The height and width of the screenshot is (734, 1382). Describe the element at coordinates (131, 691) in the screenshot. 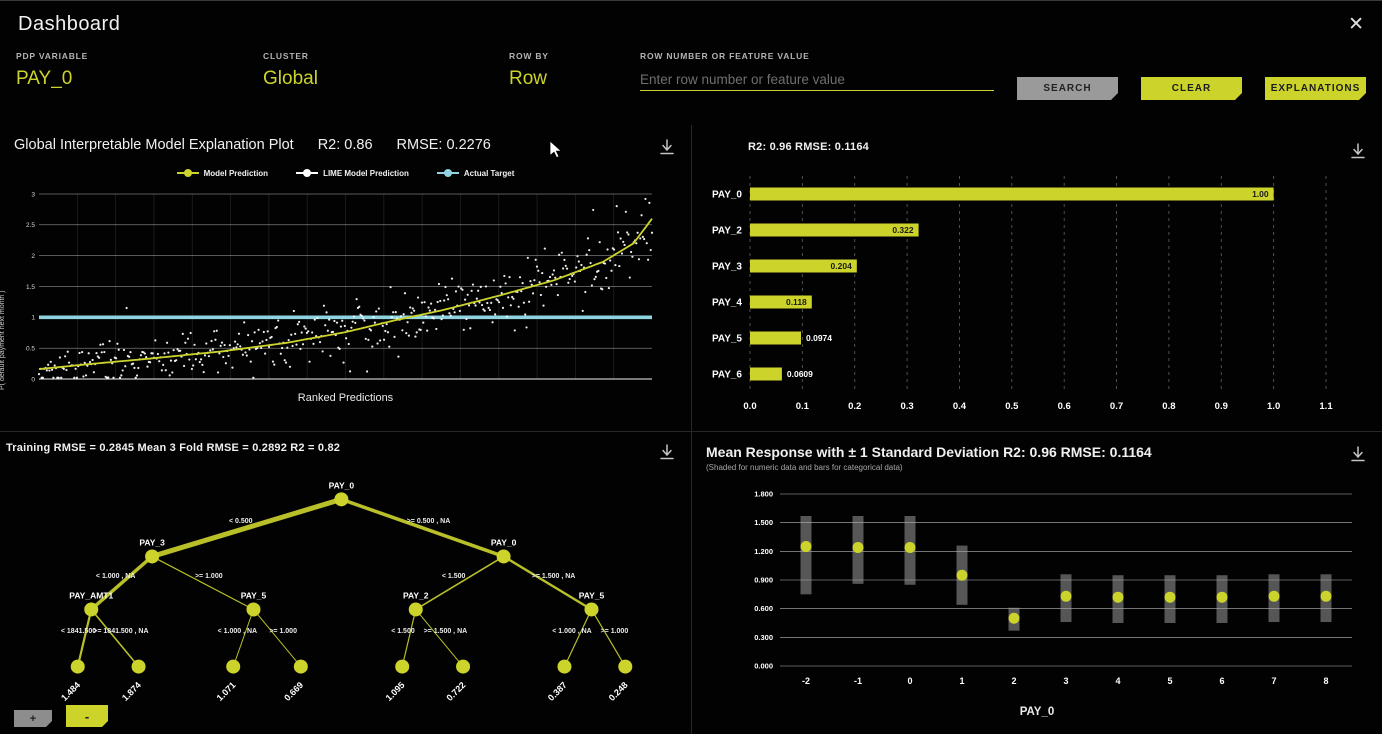

I see `svg-text: 1.874` at that location.